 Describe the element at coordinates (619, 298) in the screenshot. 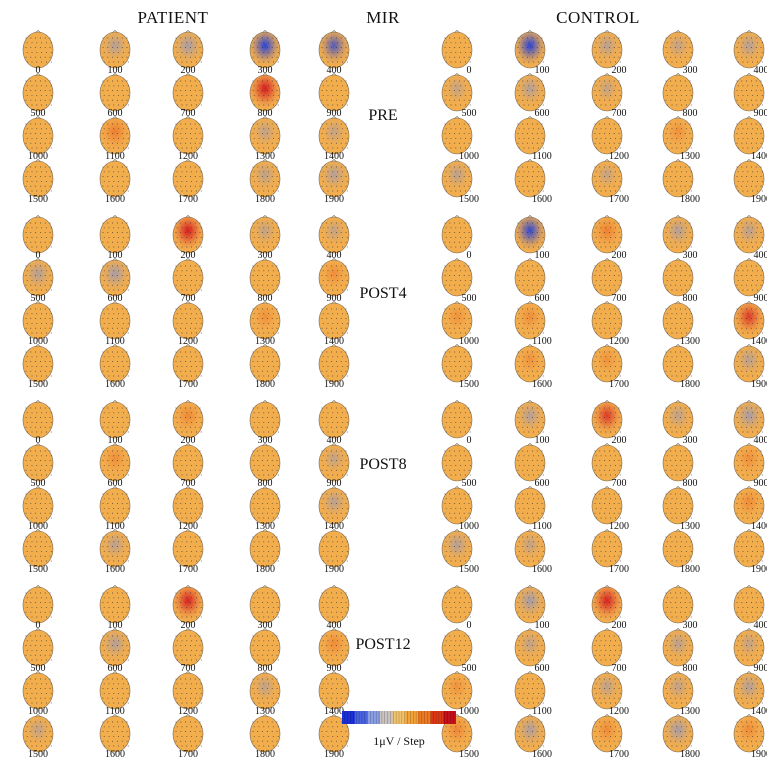

I see `time-label: 700` at that location.